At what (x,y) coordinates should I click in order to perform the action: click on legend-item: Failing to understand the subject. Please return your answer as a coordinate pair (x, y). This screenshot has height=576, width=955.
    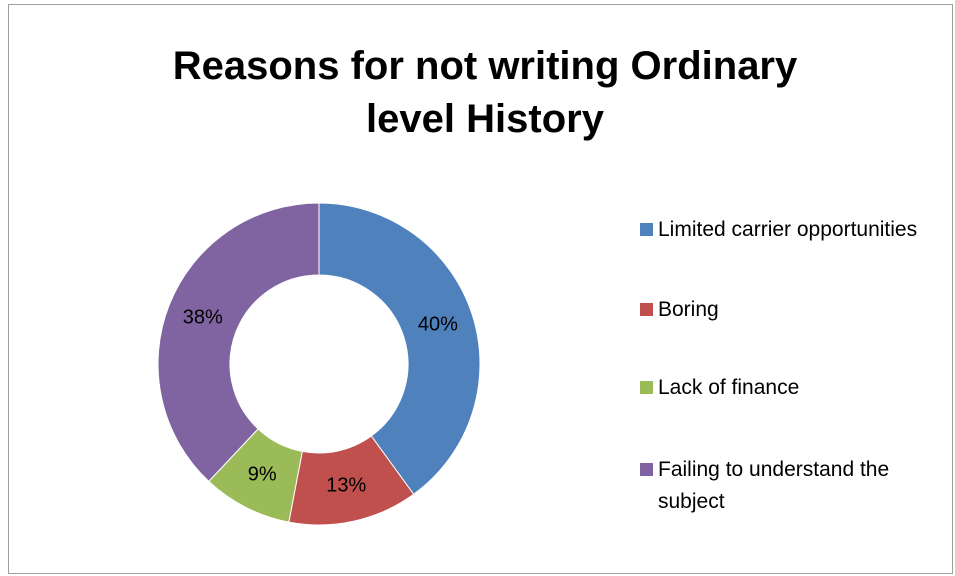
    Looking at the image, I should click on (790, 486).